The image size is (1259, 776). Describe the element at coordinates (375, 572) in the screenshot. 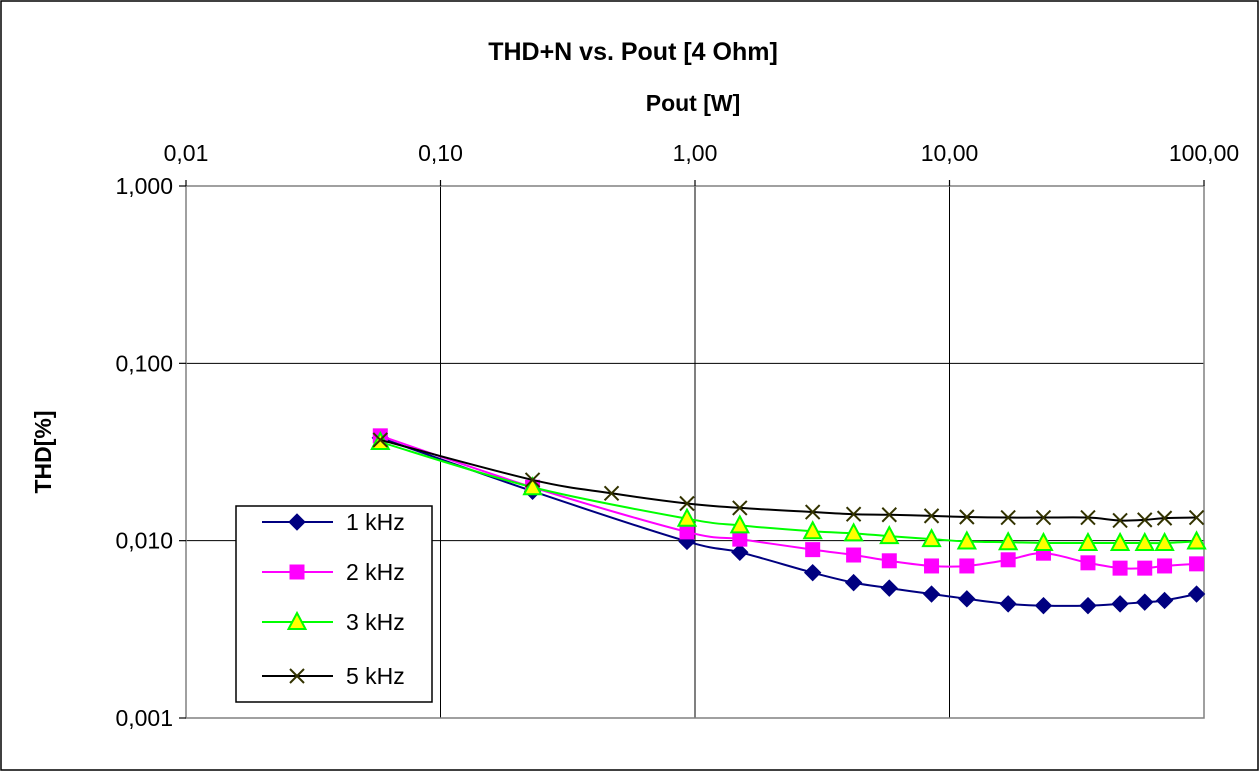

I see `legend-label-2-khz: 2 kHz` at that location.